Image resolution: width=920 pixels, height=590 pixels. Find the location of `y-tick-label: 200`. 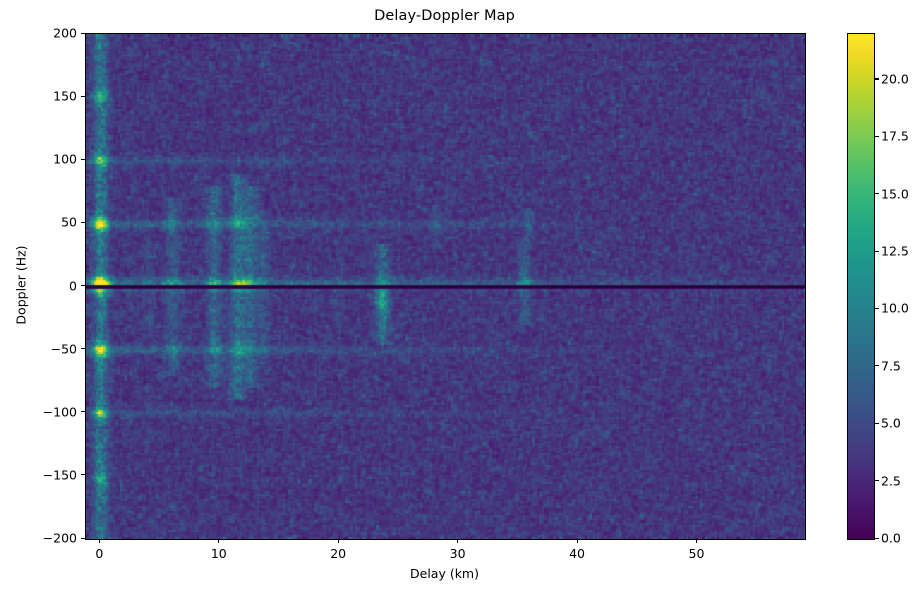

y-tick-label: 200 is located at coordinates (65, 33).